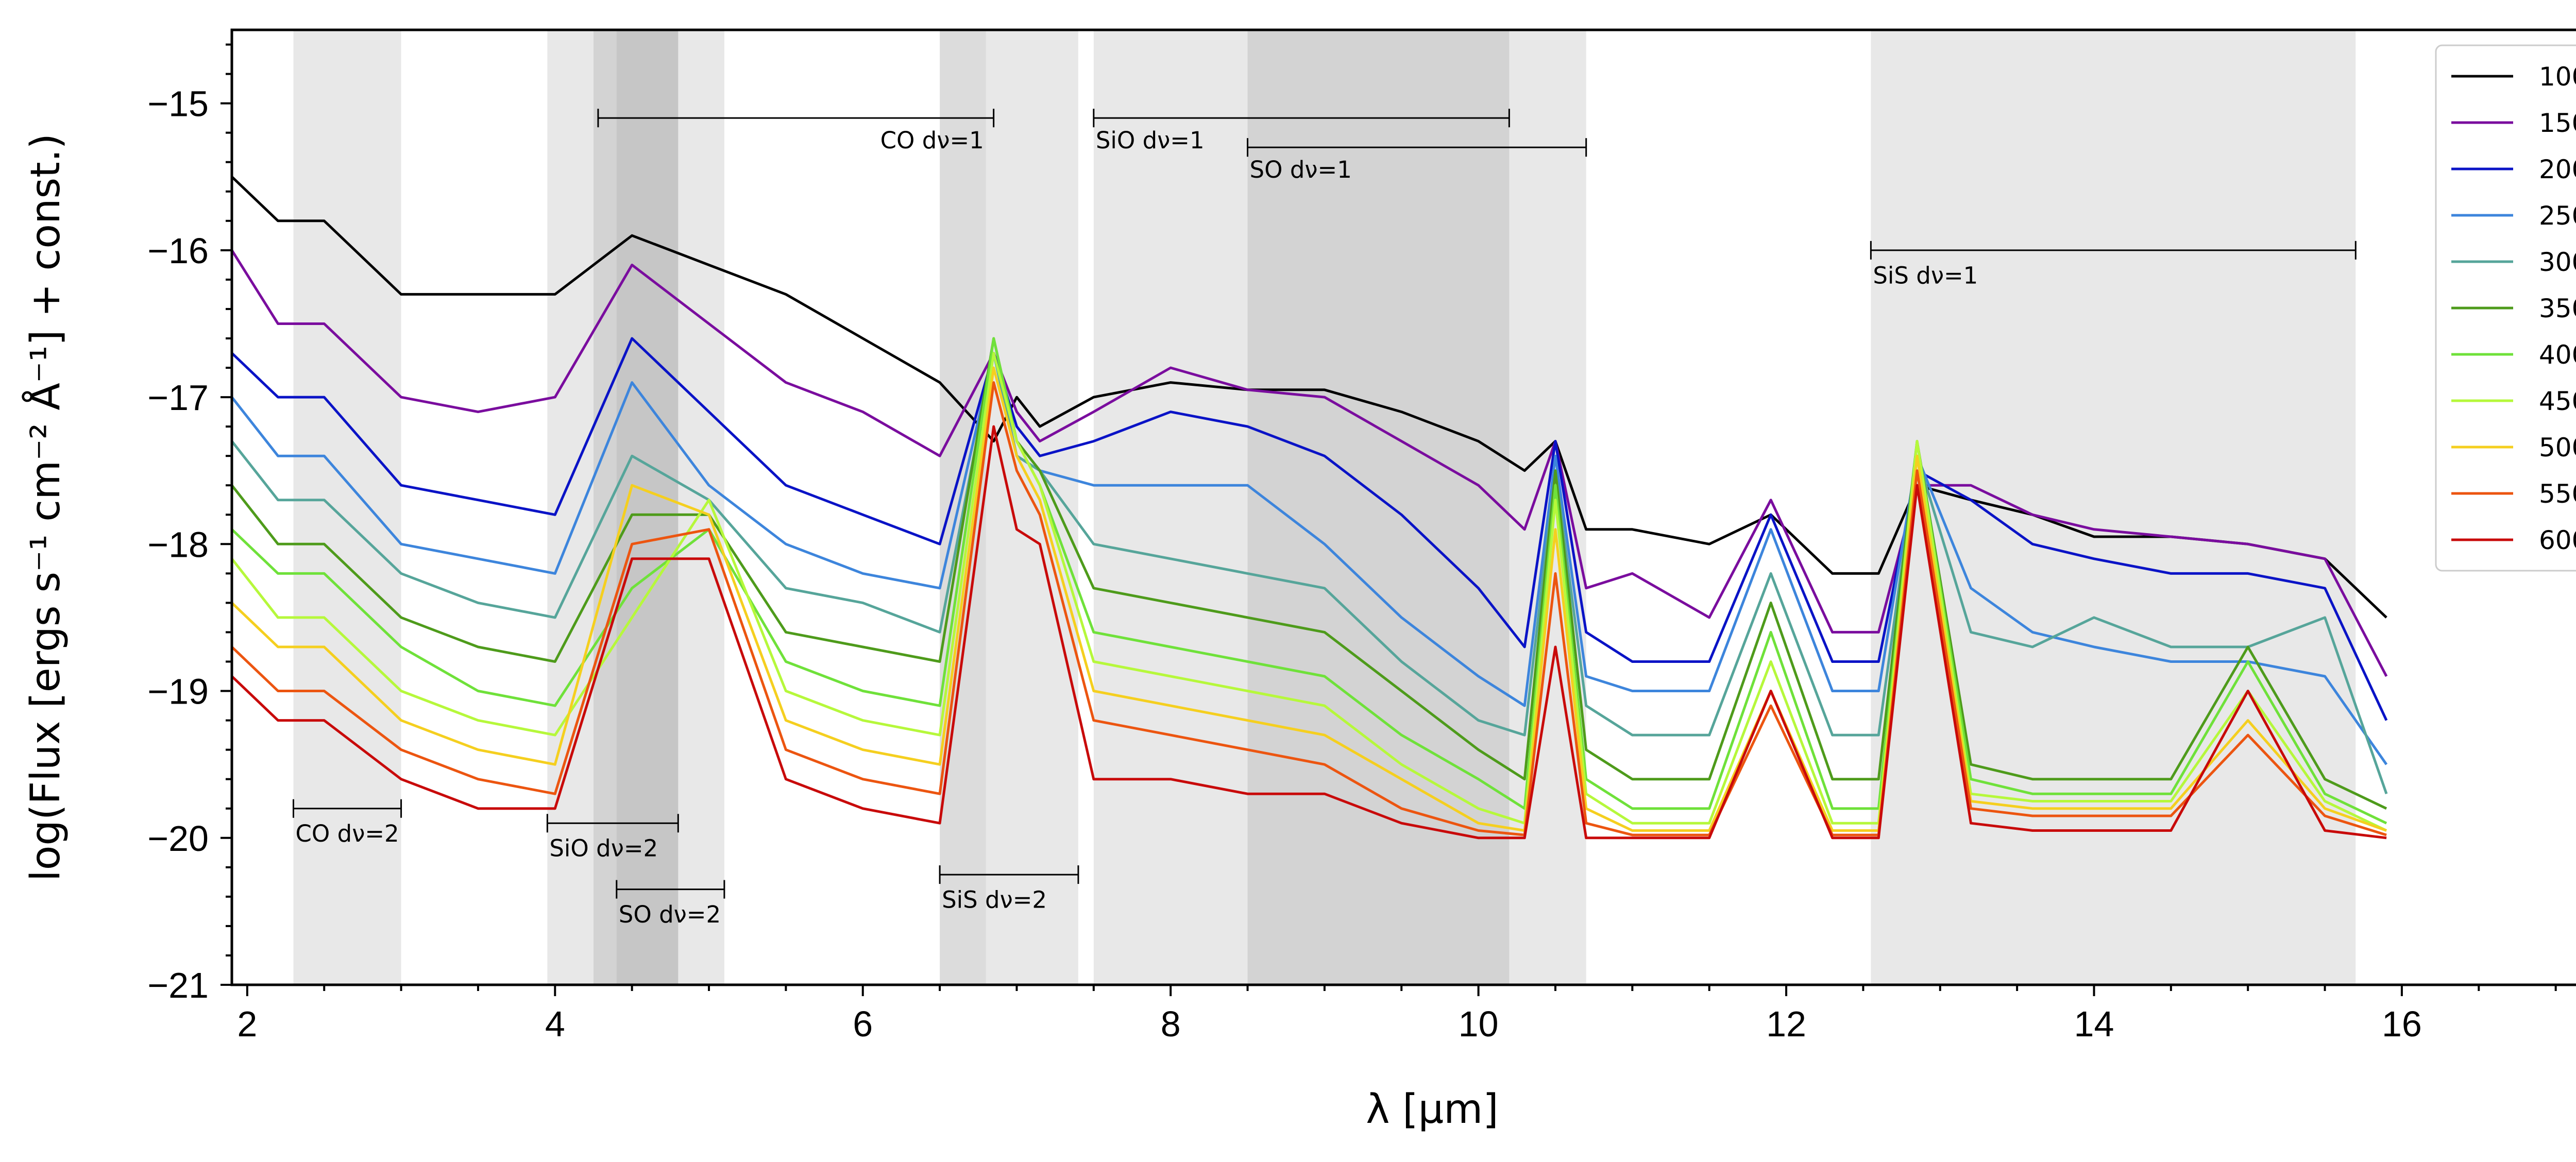 The height and width of the screenshot is (1162, 2576). Describe the element at coordinates (178, 692) in the screenshot. I see `y-tick-label: −19` at that location.